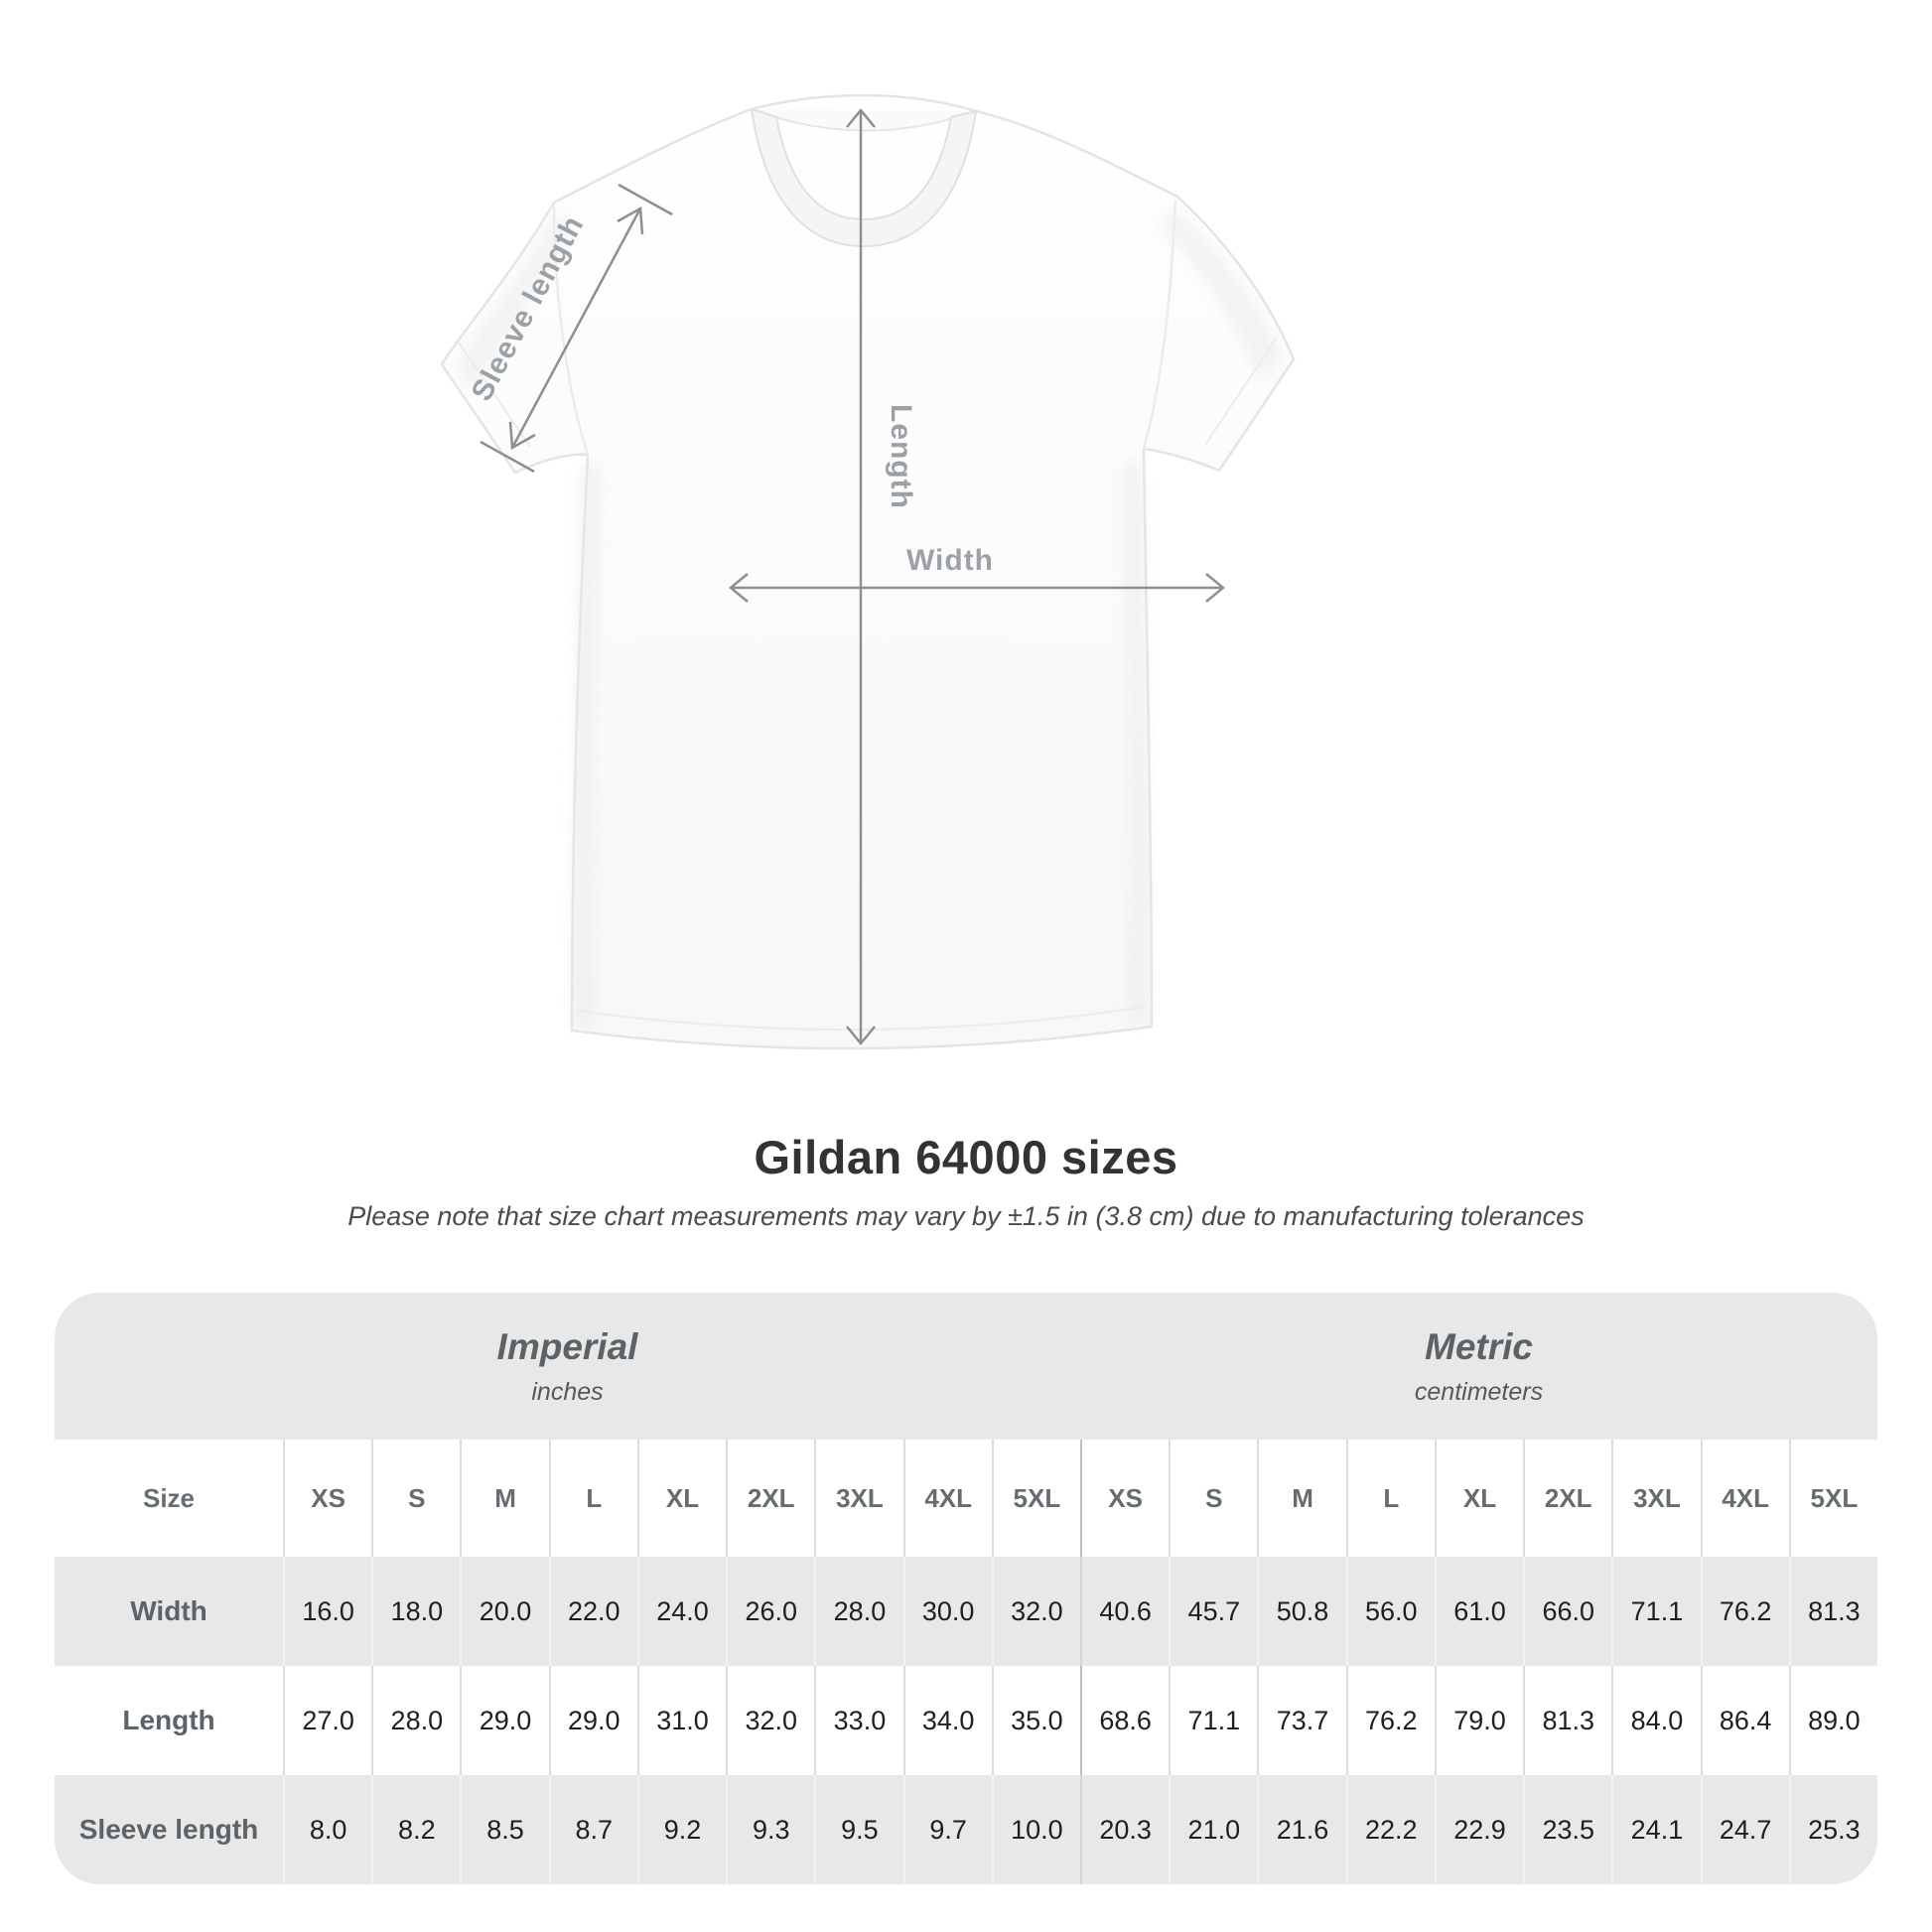  Describe the element at coordinates (416, 1499) in the screenshot. I see `size-header-imperial: S` at that location.